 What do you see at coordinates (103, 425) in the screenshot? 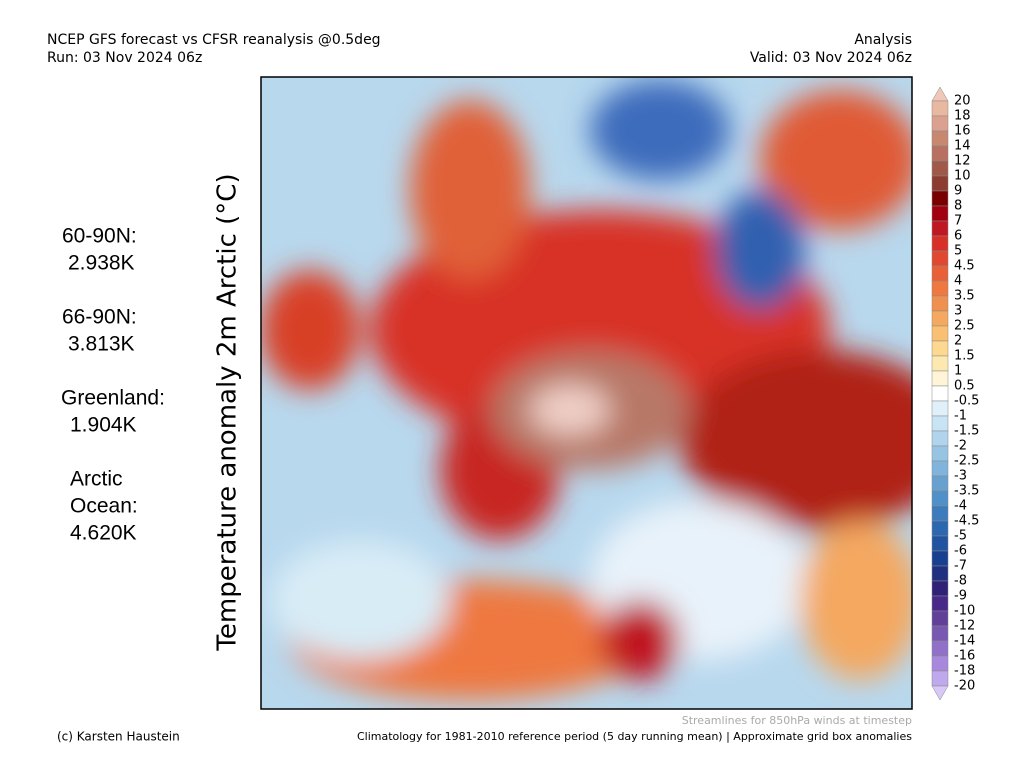
I see `stat-line: 1.904K` at bounding box center [103, 425].